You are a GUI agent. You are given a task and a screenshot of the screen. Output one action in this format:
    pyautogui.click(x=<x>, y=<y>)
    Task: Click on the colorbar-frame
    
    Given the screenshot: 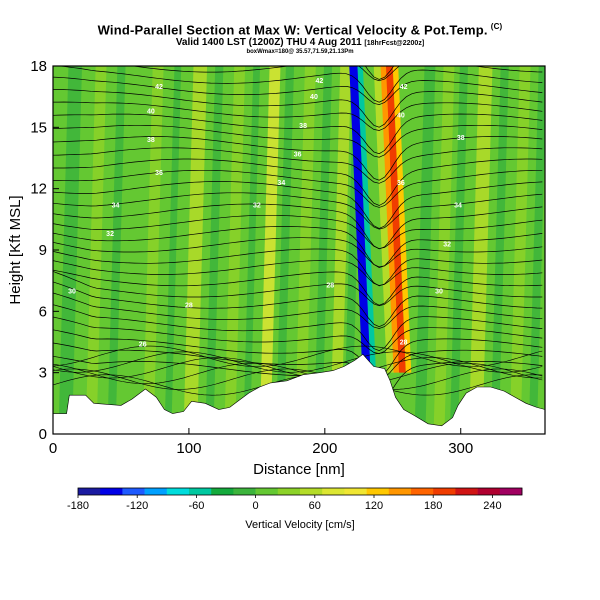 What is the action you would take?
    pyautogui.click(x=300, y=491)
    